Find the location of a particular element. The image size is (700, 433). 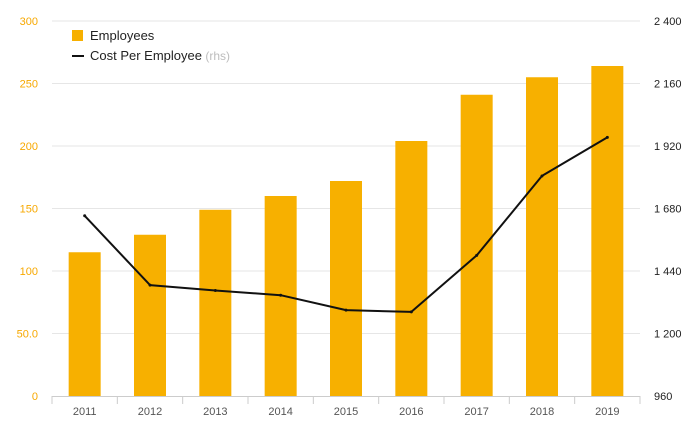

legend-label: Employees is located at coordinates (122, 35).